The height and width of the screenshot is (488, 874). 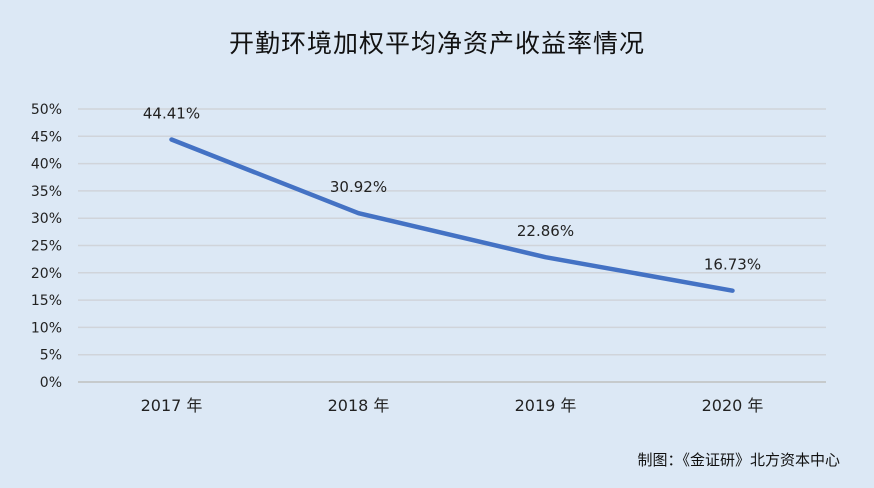 I want to click on data-label: 16.73%, so click(x=732, y=265).